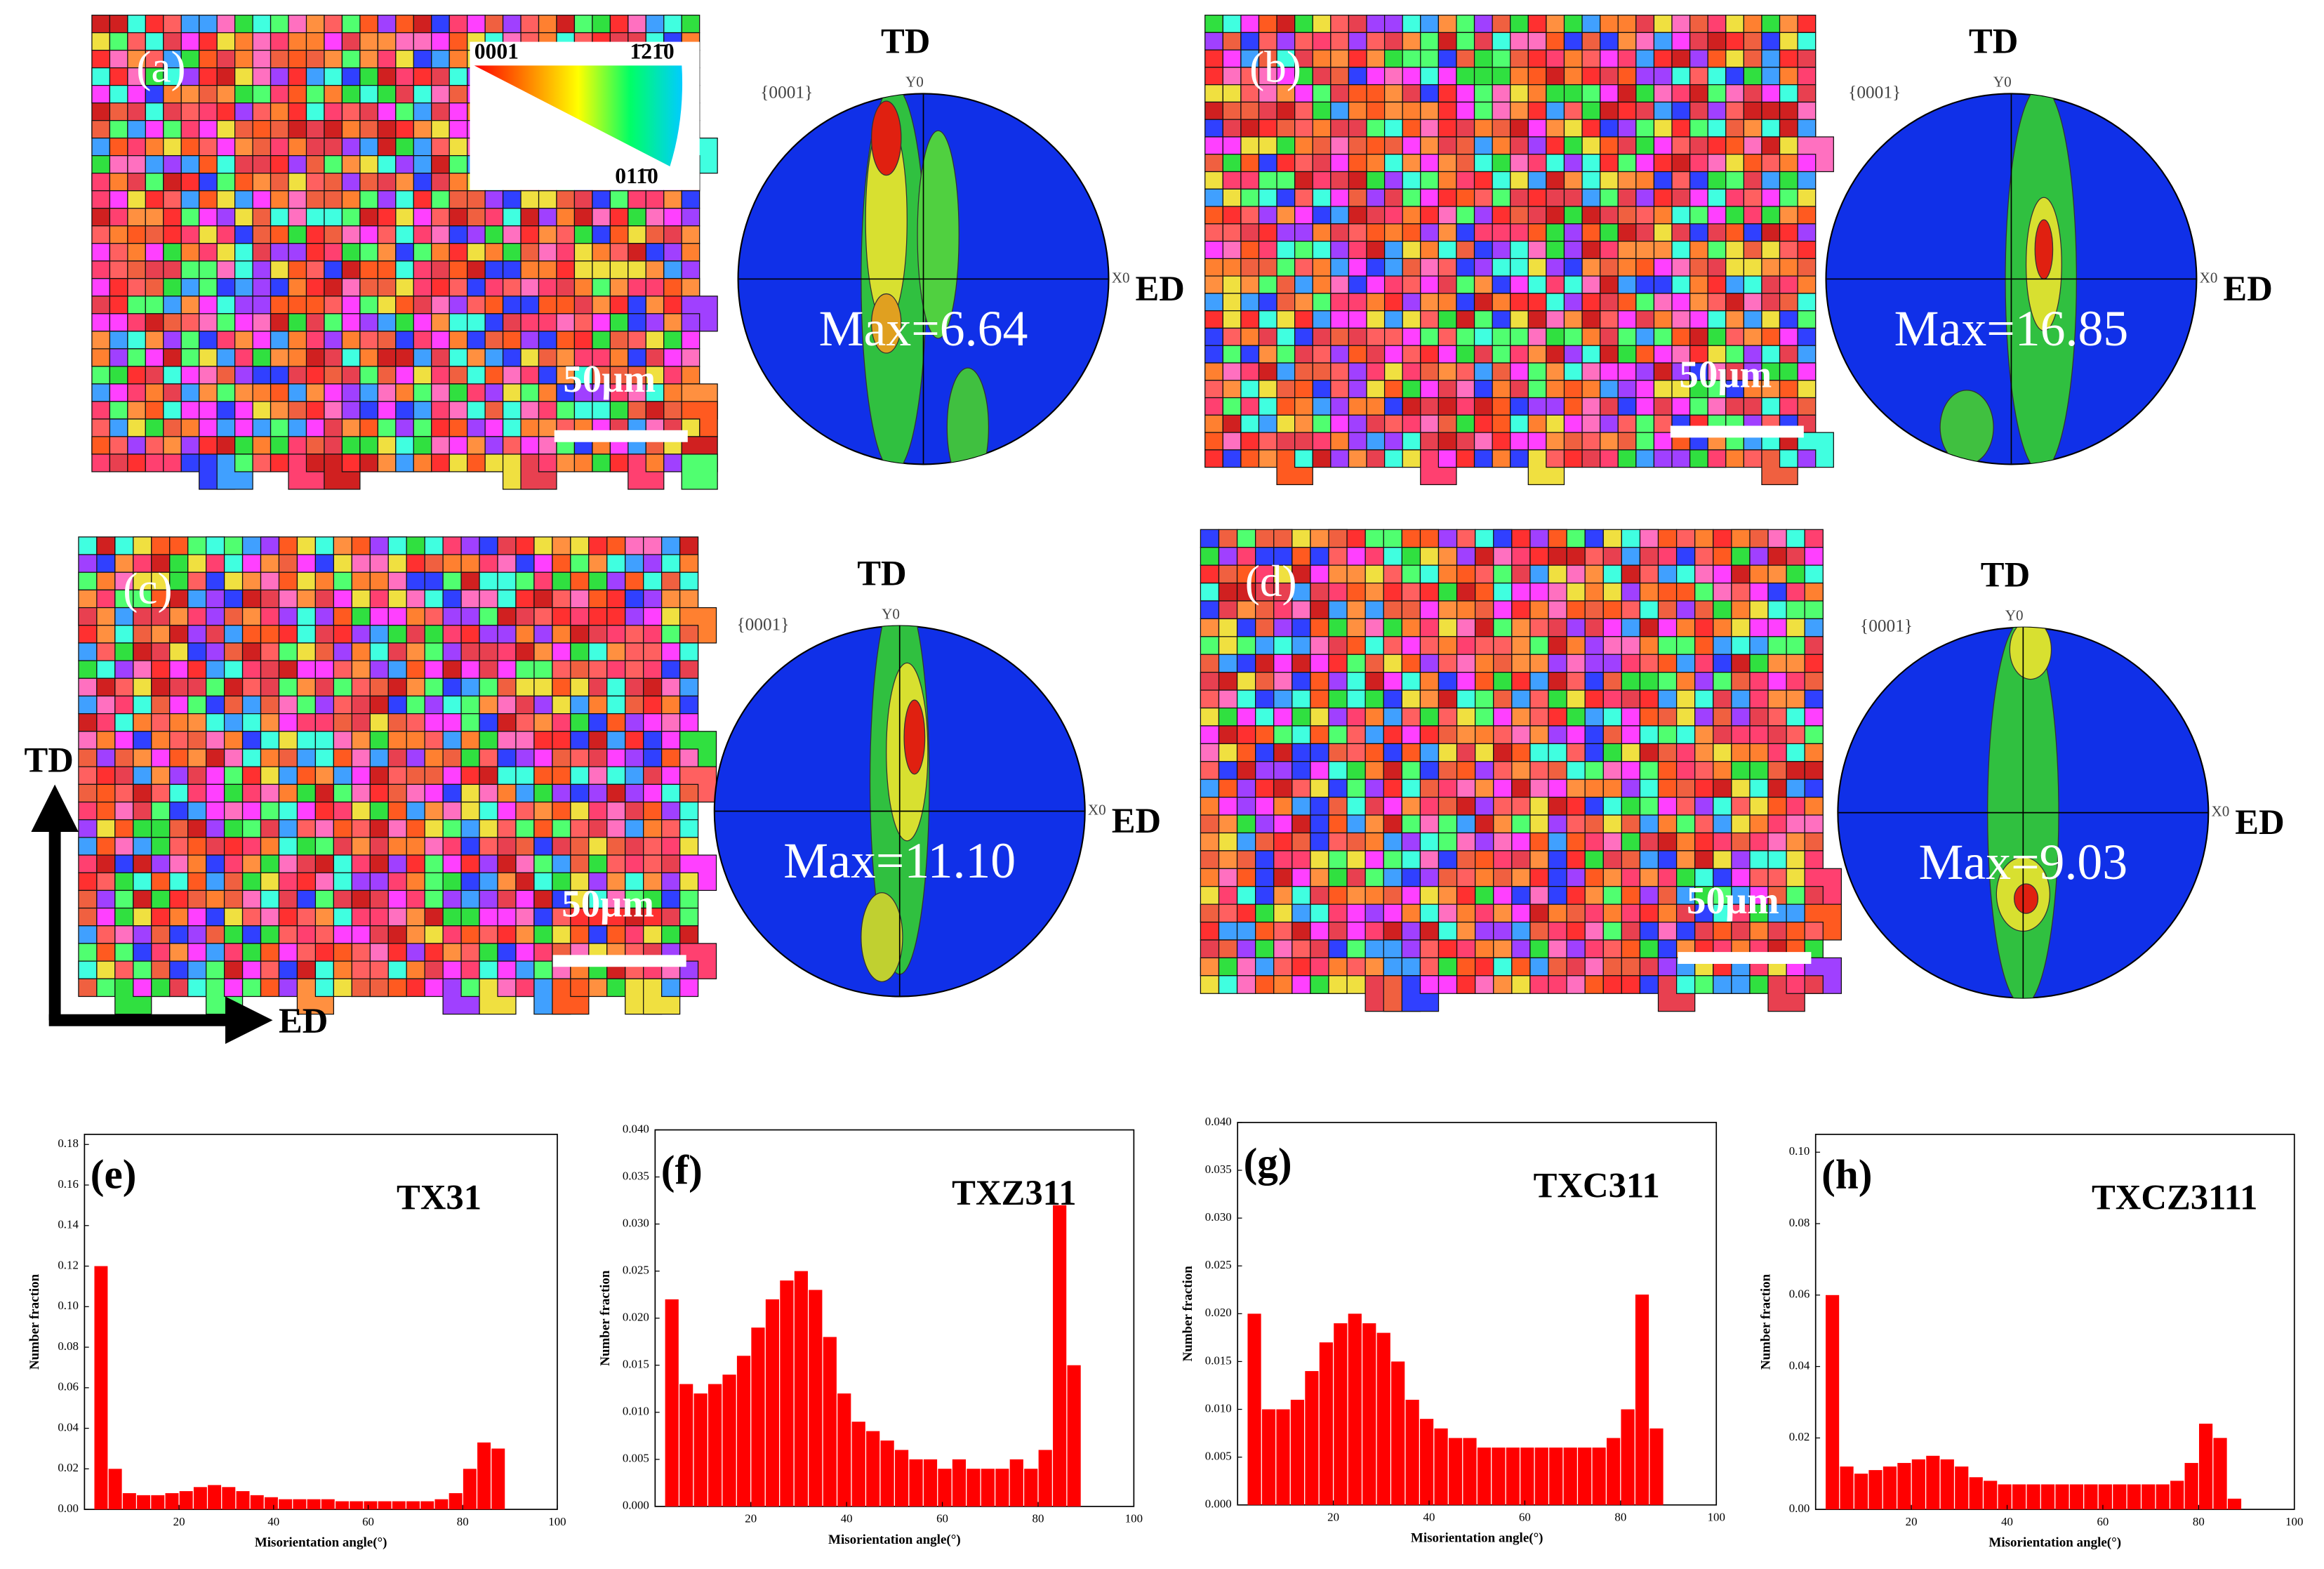 Image resolution: width=2324 pixels, height=1569 pixels. What do you see at coordinates (48, 760) in the screenshot?
I see `axis-td: TD` at bounding box center [48, 760].